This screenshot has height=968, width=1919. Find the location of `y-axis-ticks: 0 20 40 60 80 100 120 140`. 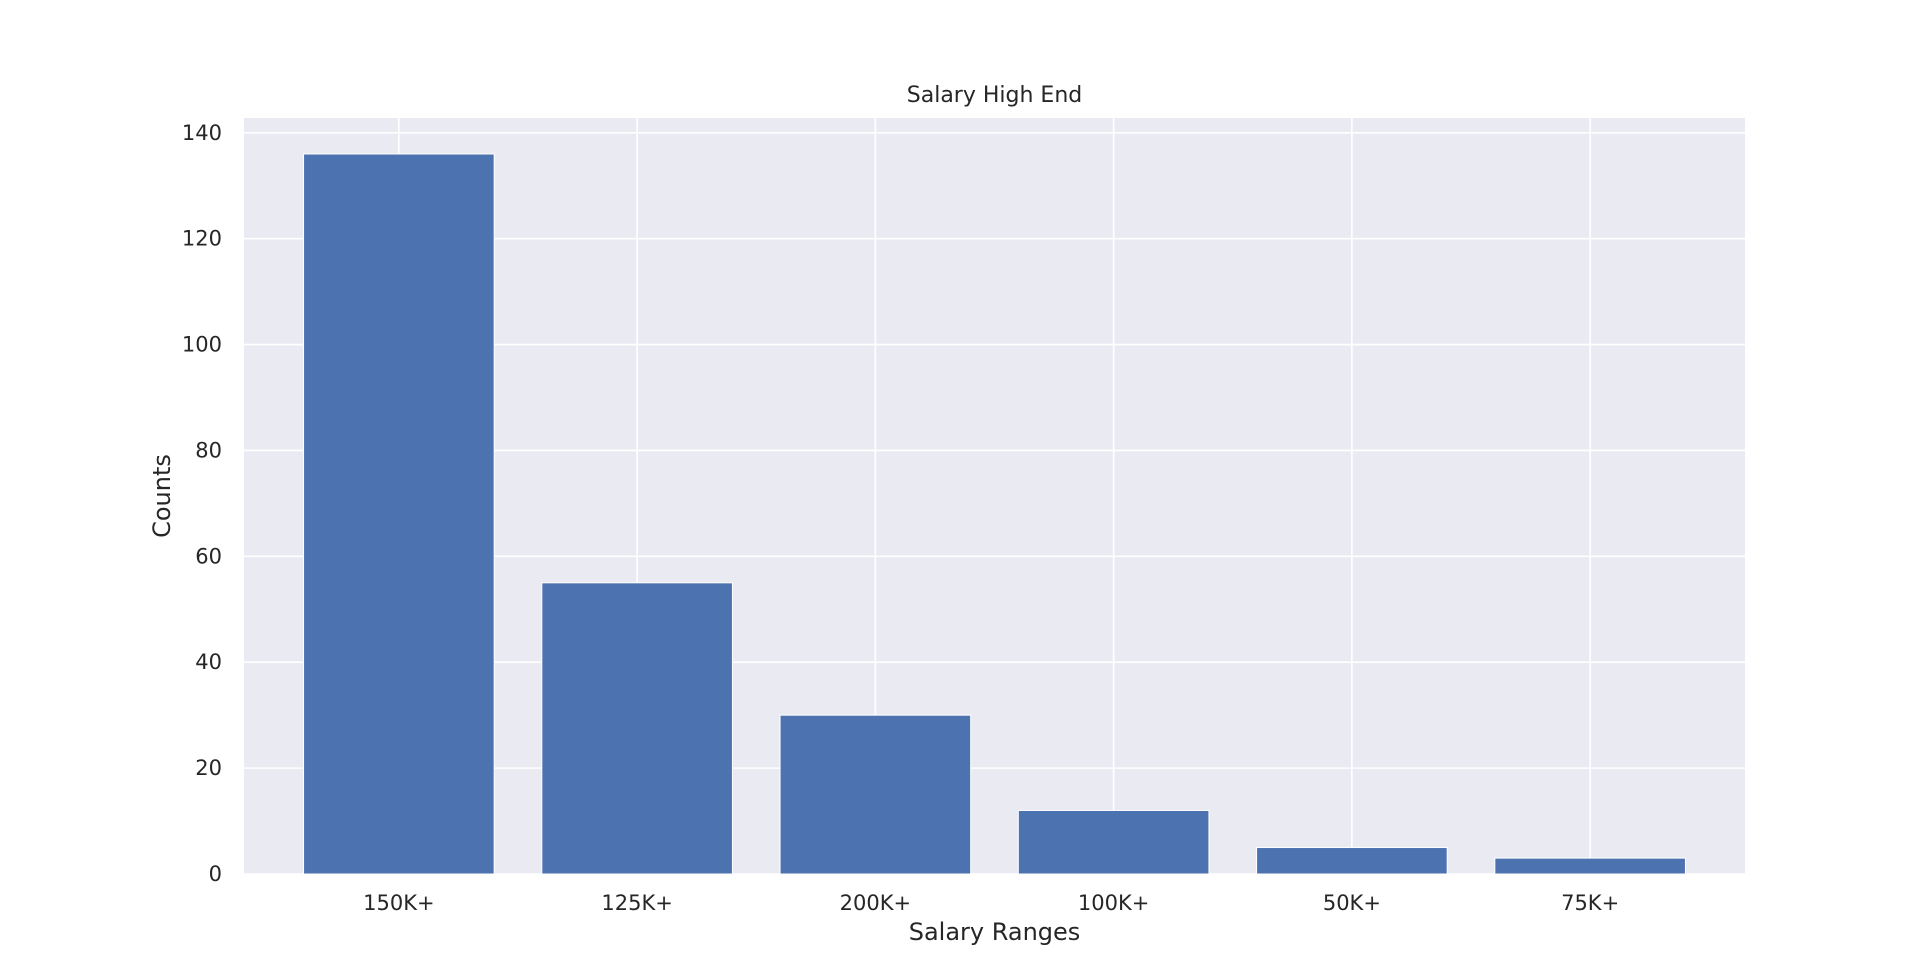

y-axis-ticks: 0 20 40 60 80 100 120 140 is located at coordinates (202, 503).